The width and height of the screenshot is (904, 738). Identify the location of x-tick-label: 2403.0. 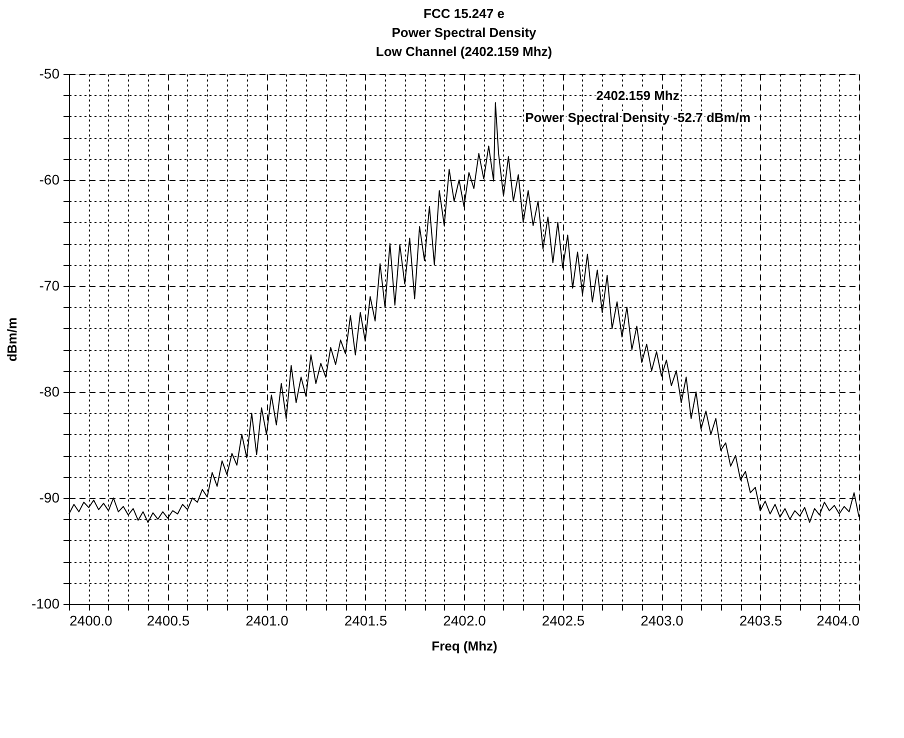
(662, 620).